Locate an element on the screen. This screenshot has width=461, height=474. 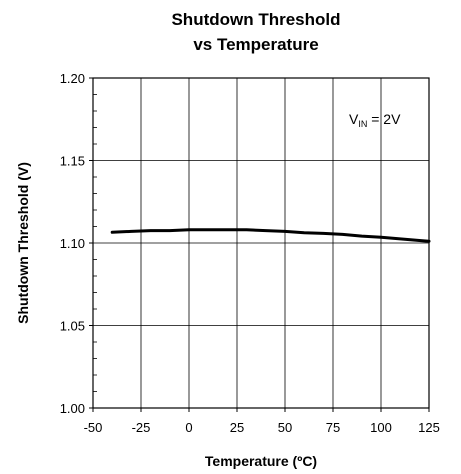
x-tick-label: 50 is located at coordinates (285, 427).